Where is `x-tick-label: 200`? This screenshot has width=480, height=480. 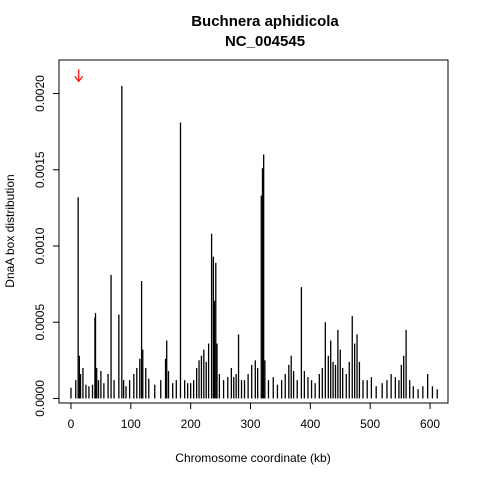
x-tick-label: 200 is located at coordinates (191, 424).